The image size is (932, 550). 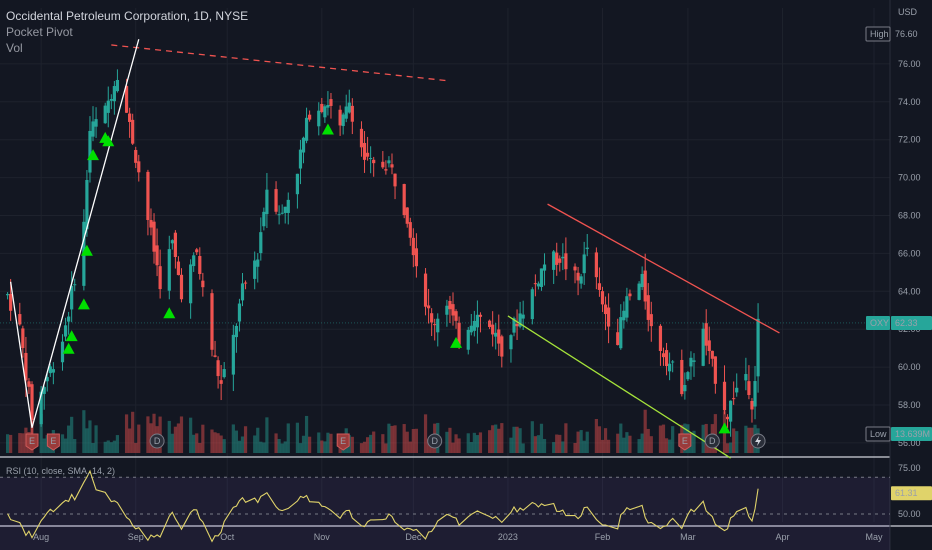 What do you see at coordinates (909, 443) in the screenshot?
I see `price-tick-label: 56.00` at bounding box center [909, 443].